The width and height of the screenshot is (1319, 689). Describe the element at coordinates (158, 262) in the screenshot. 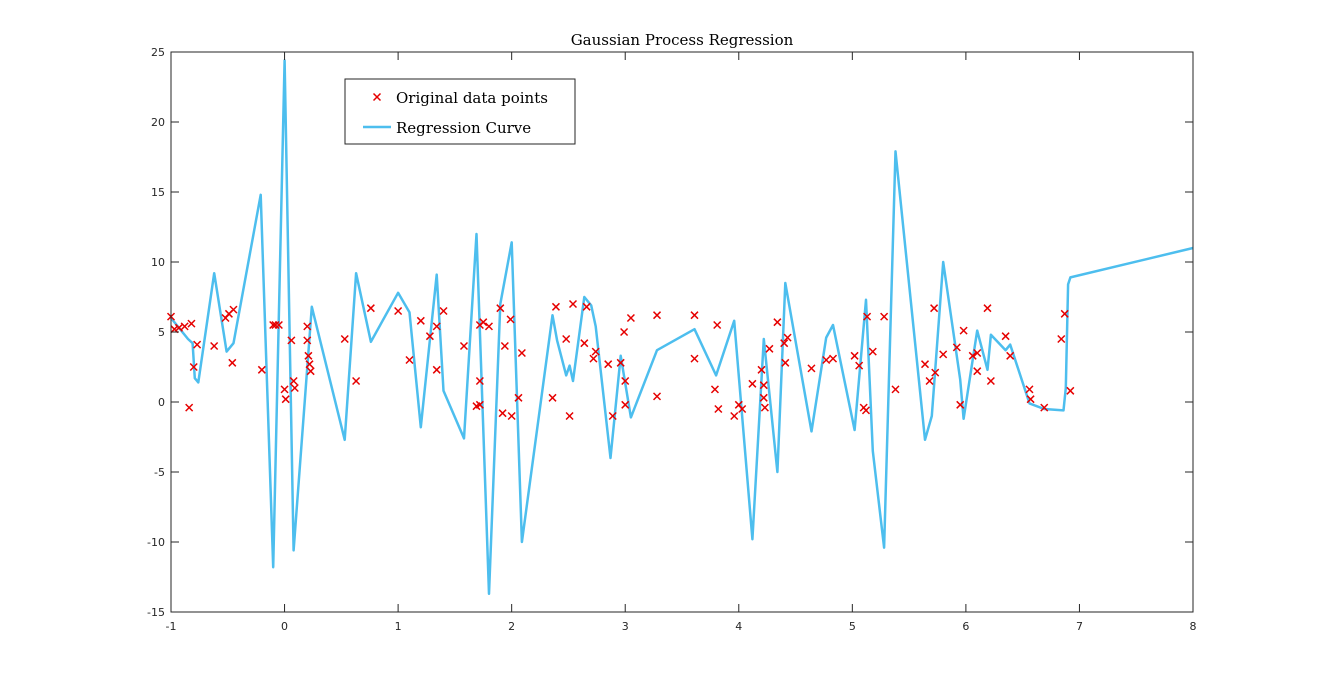

I see `y-tick-label-5: 10` at that location.